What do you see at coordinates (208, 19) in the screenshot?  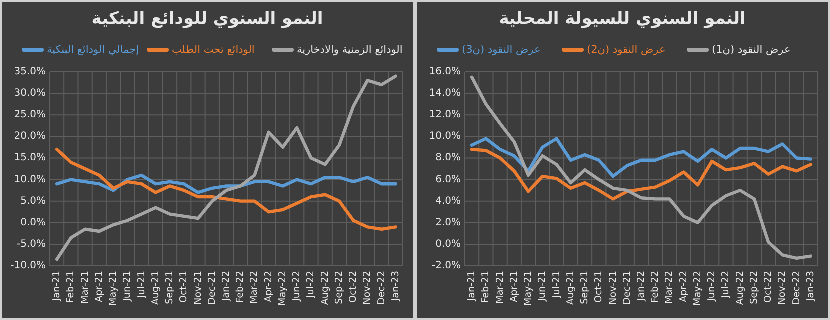 I see `chart-title: النمو السنوي للودائع البنكية` at bounding box center [208, 19].